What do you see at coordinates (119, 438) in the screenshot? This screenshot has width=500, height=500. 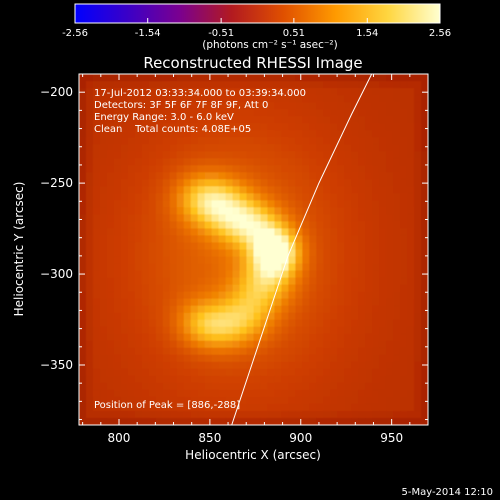 I see `x-tick-label: 800` at bounding box center [119, 438].